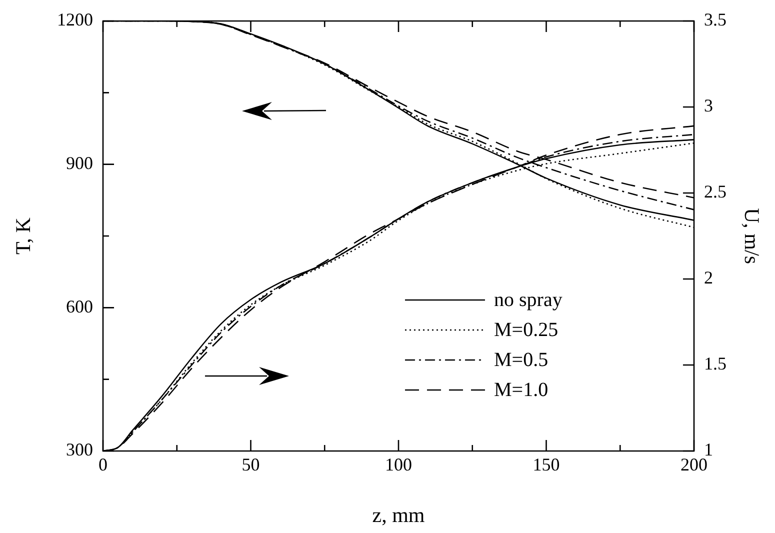 The image size is (775, 533). Describe the element at coordinates (398, 464) in the screenshot. I see `x-tick-label: 100` at that location.